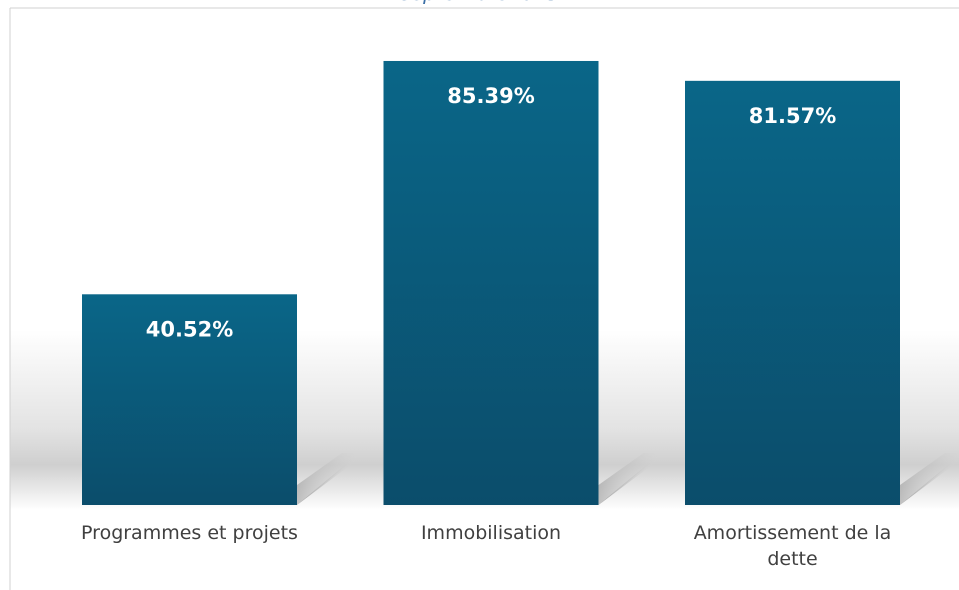 The height and width of the screenshot is (590, 959). Describe the element at coordinates (189, 329) in the screenshot. I see `data-label: 40.52%` at that location.